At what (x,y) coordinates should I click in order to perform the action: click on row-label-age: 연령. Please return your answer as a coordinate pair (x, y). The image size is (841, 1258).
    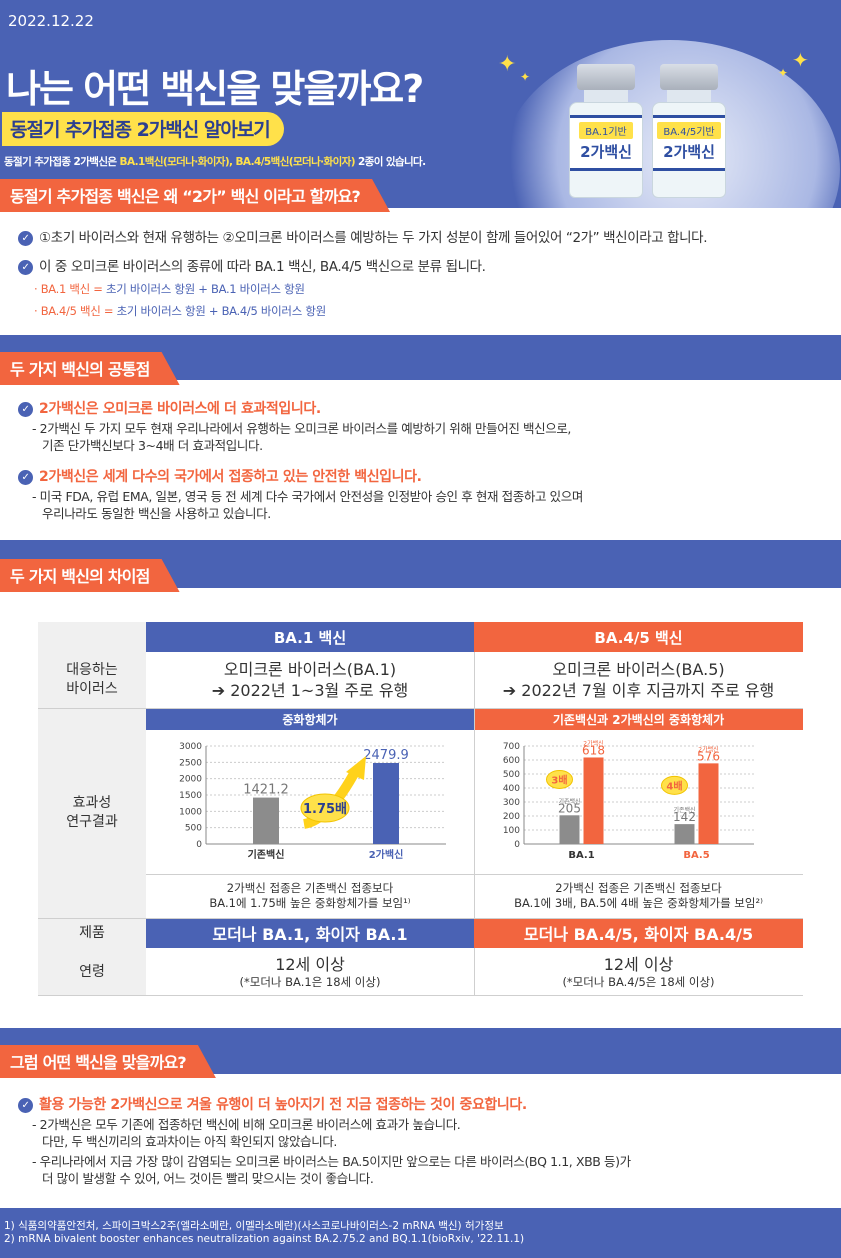
    Looking at the image, I should click on (92, 972).